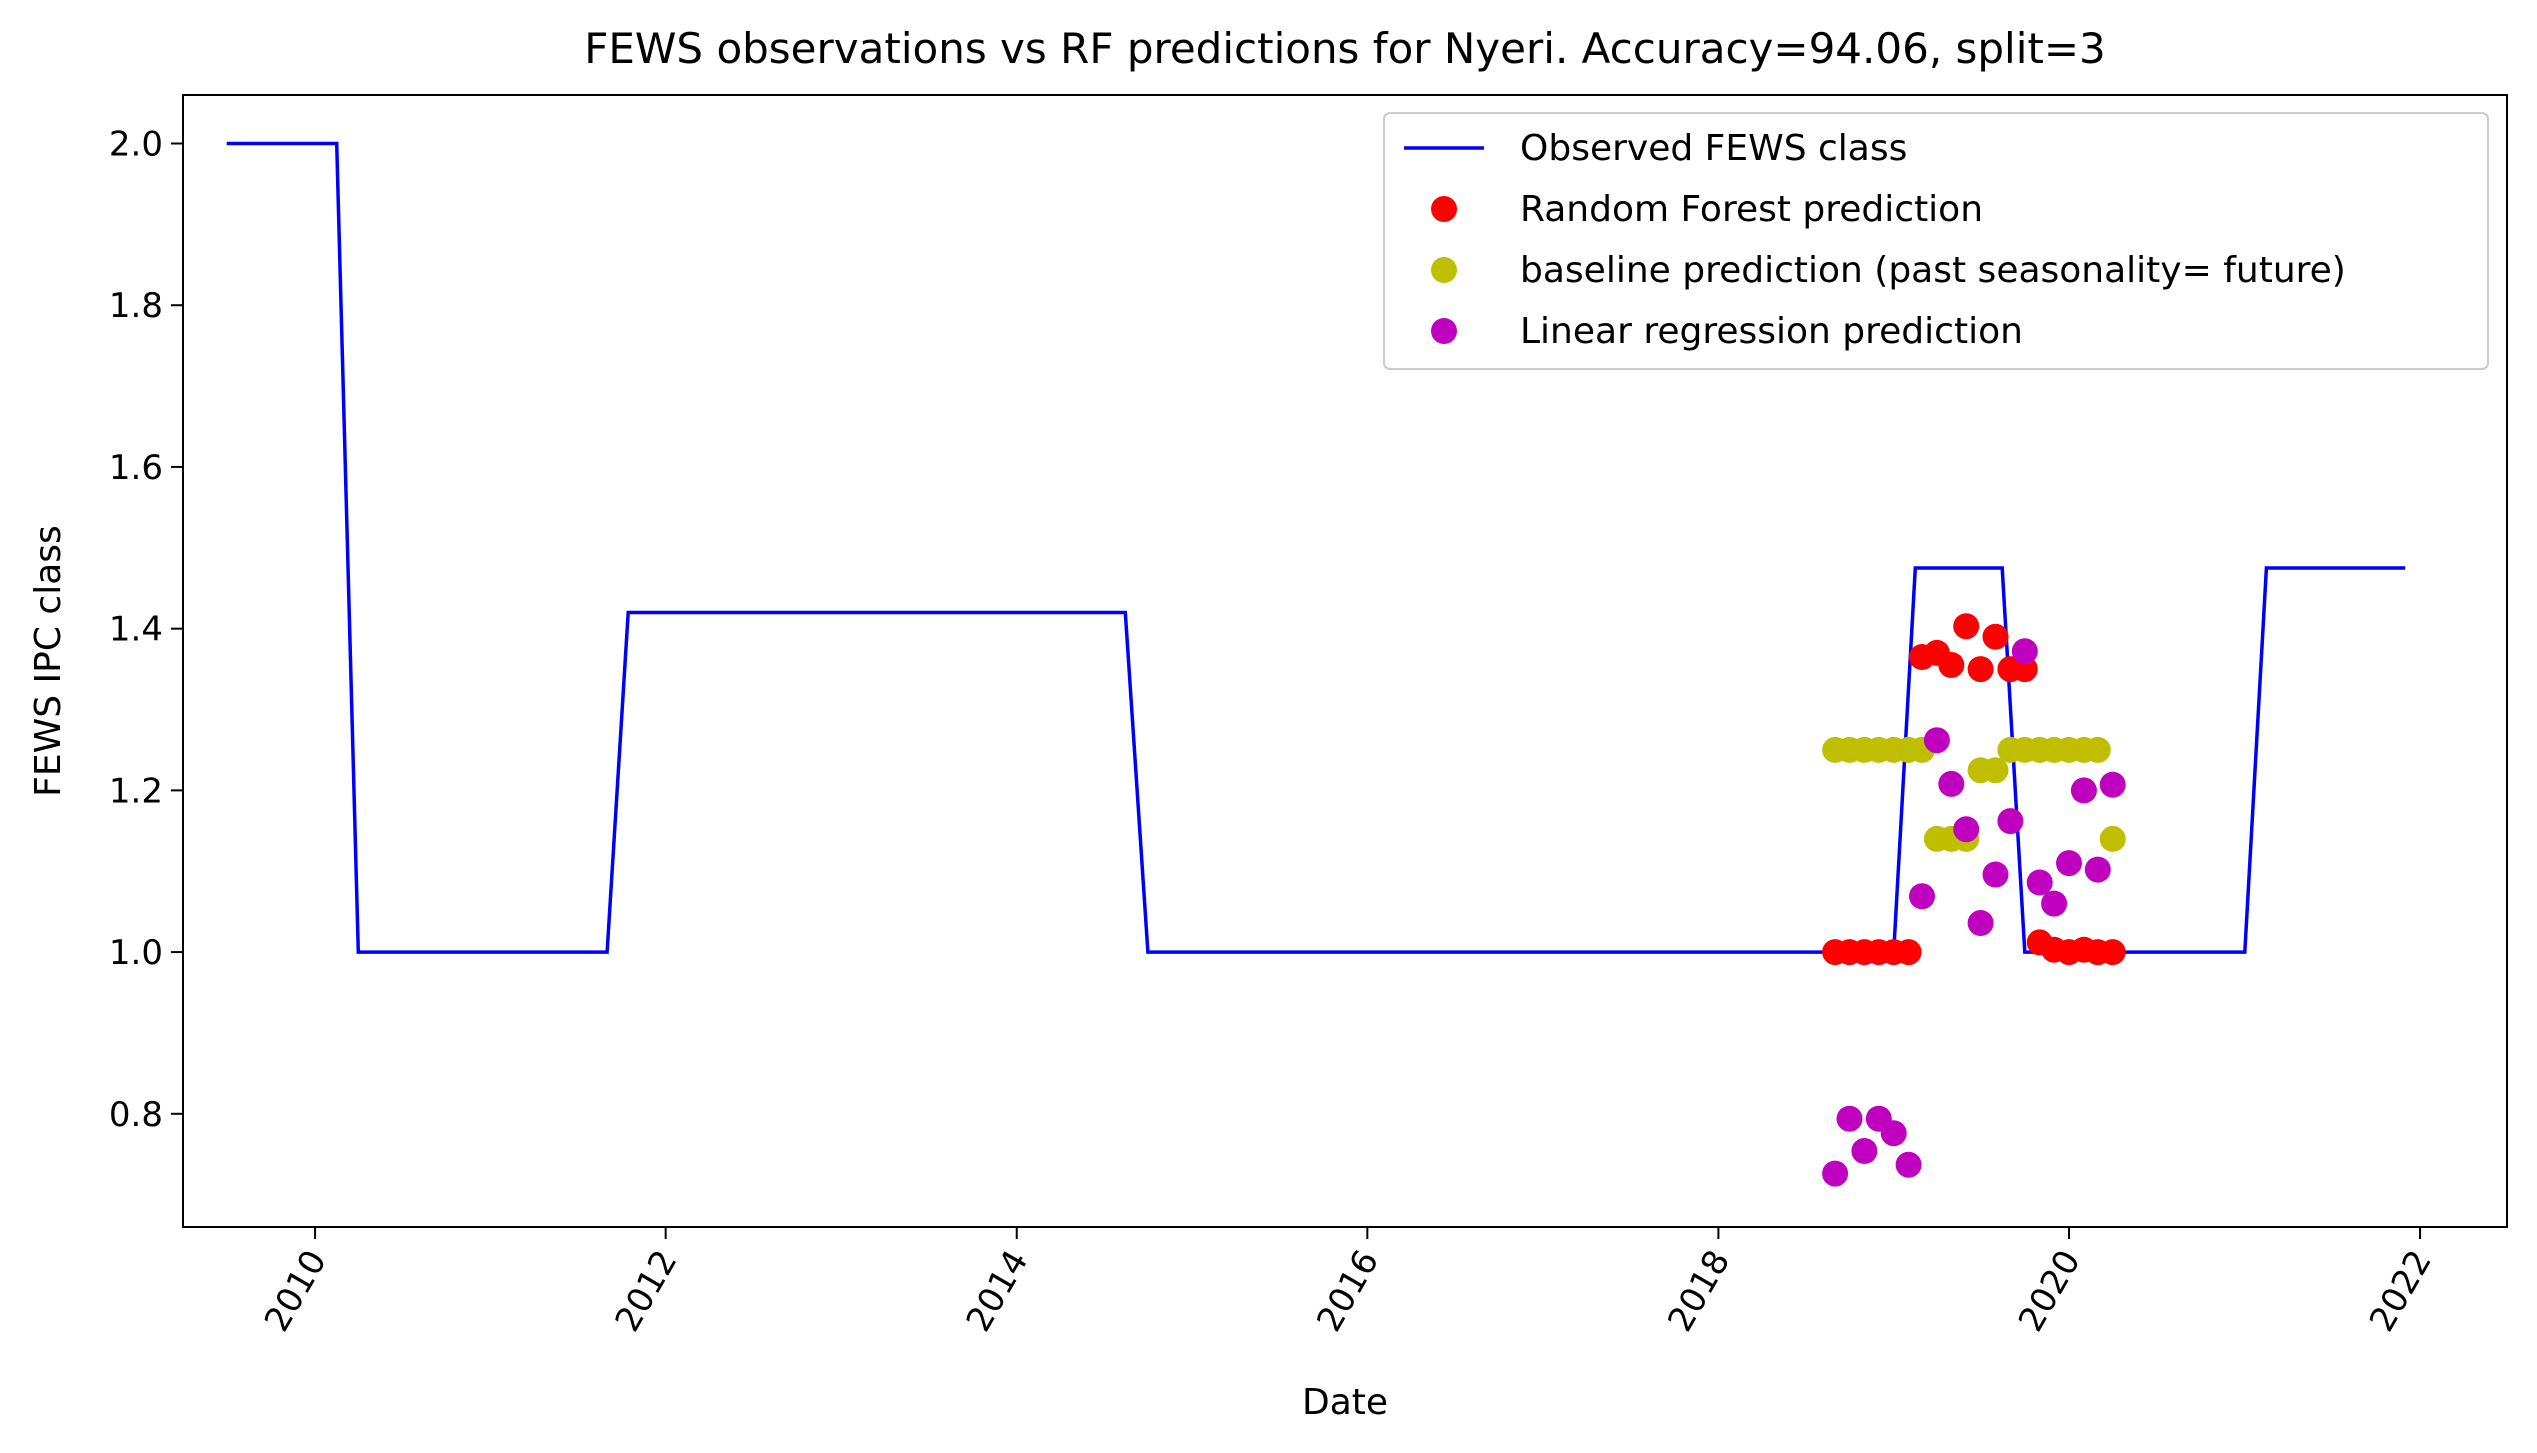 The height and width of the screenshot is (1453, 2537). What do you see at coordinates (136, 1115) in the screenshot?
I see `y-tick-label: 0.8` at bounding box center [136, 1115].